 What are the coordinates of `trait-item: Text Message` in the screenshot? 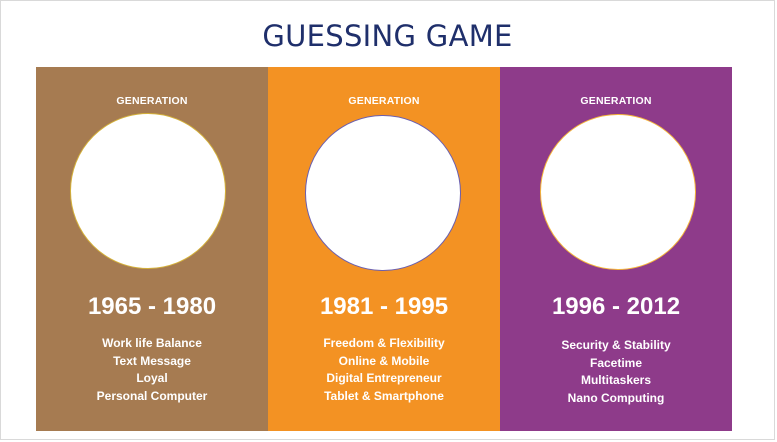 It's located at (152, 360).